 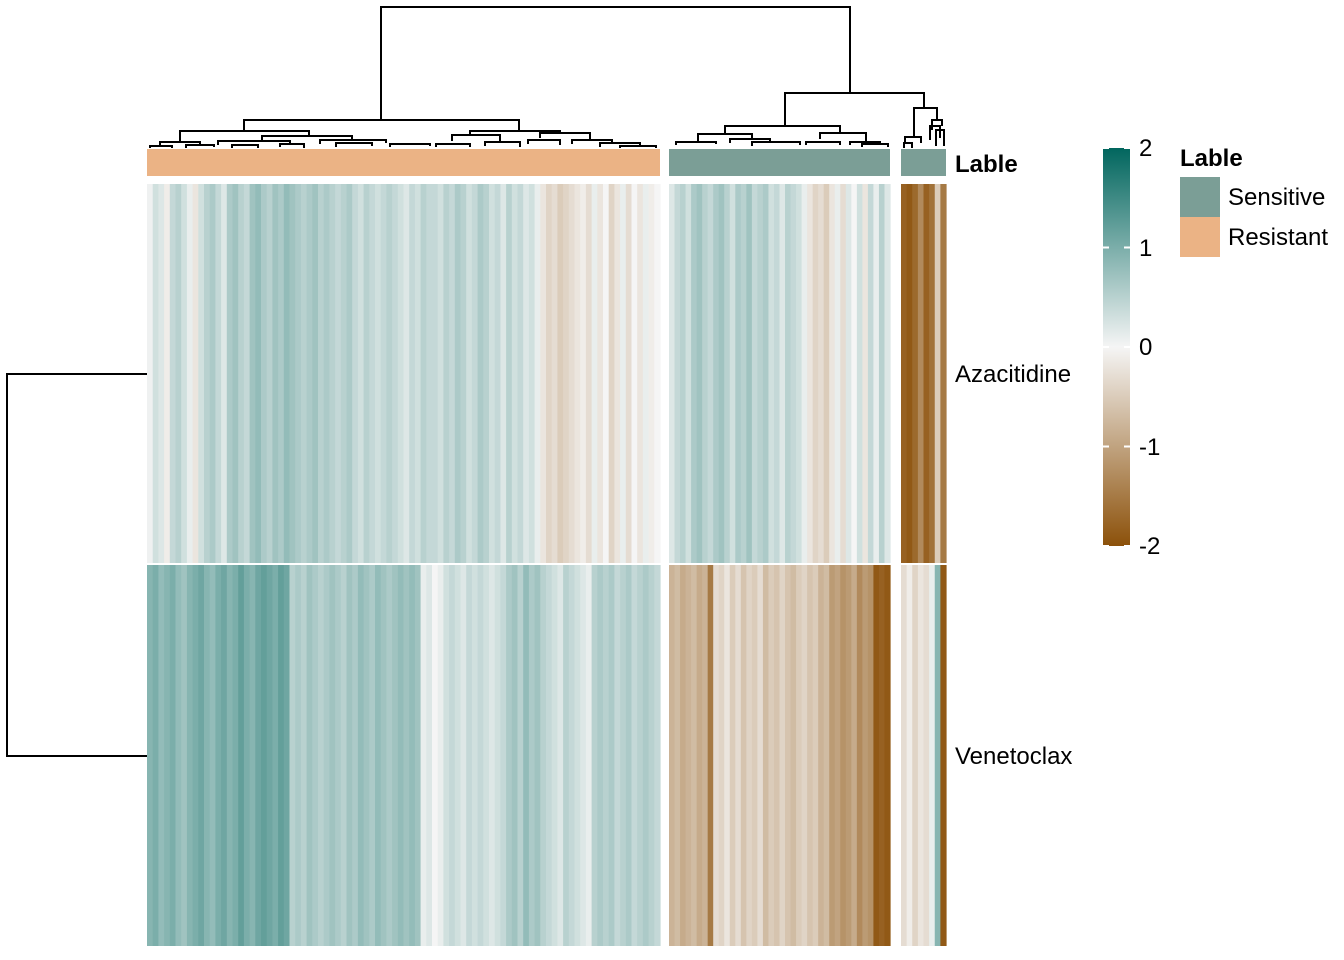 I want to click on annotation-bar, so click(x=546, y=162).